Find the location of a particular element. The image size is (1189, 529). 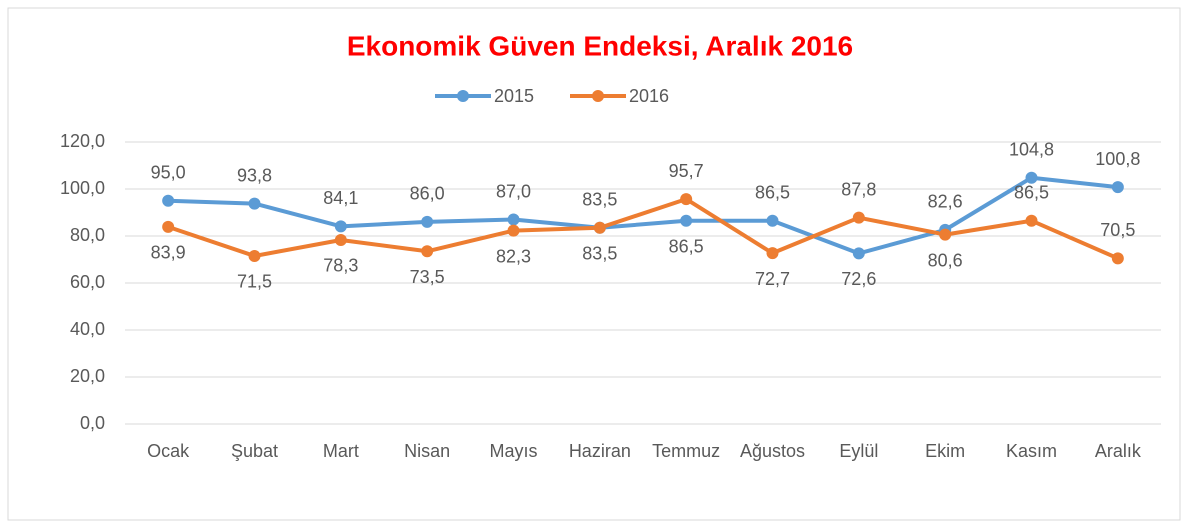

data-label: 72,6 is located at coordinates (858, 279).